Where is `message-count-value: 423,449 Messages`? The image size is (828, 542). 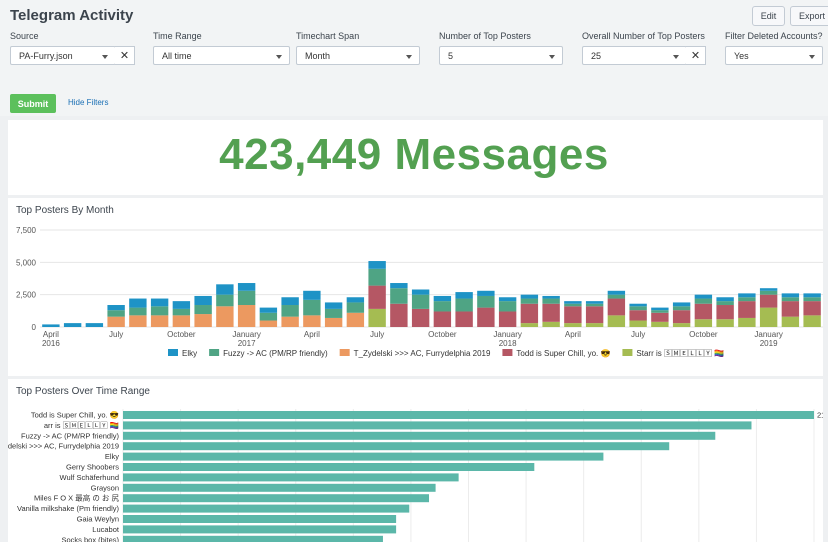
message-count-value: 423,449 Messages is located at coordinates (414, 154).